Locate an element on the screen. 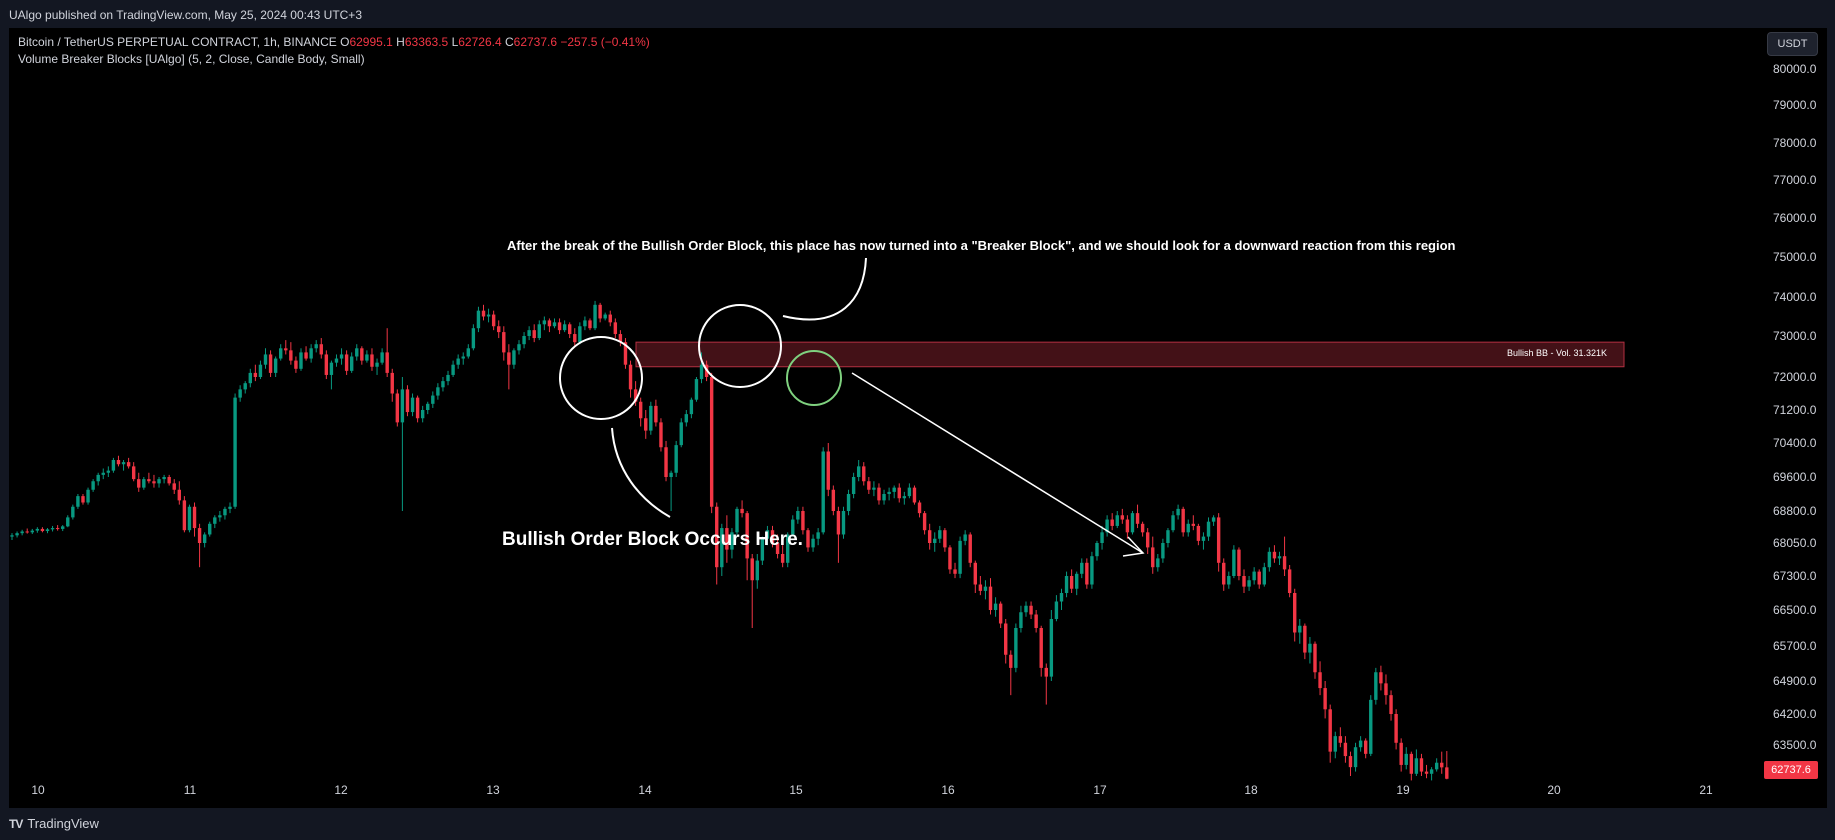 This screenshot has height=840, width=1835. trend-arrow-line is located at coordinates (997, 463).